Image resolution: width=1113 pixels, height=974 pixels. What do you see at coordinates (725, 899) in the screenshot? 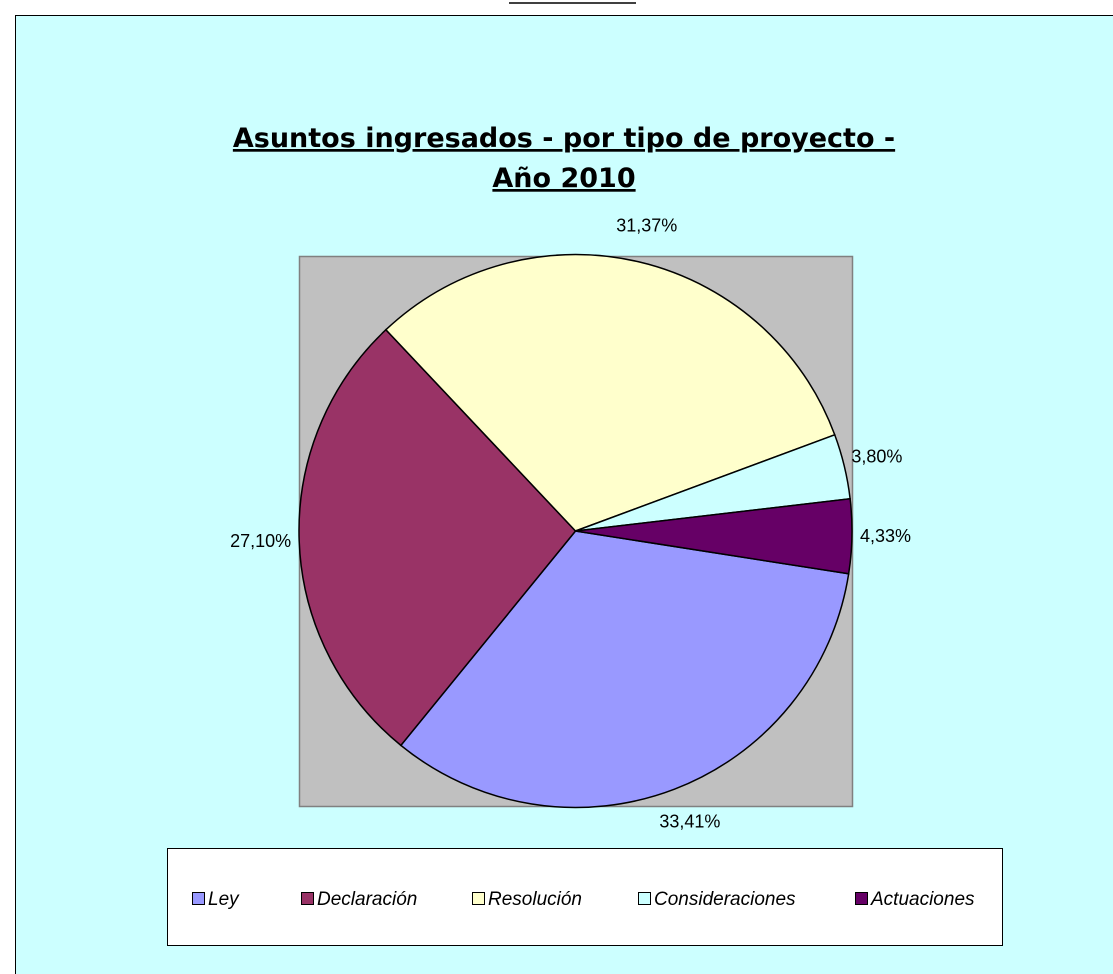
I see `legend-label: Consideraciones` at bounding box center [725, 899].